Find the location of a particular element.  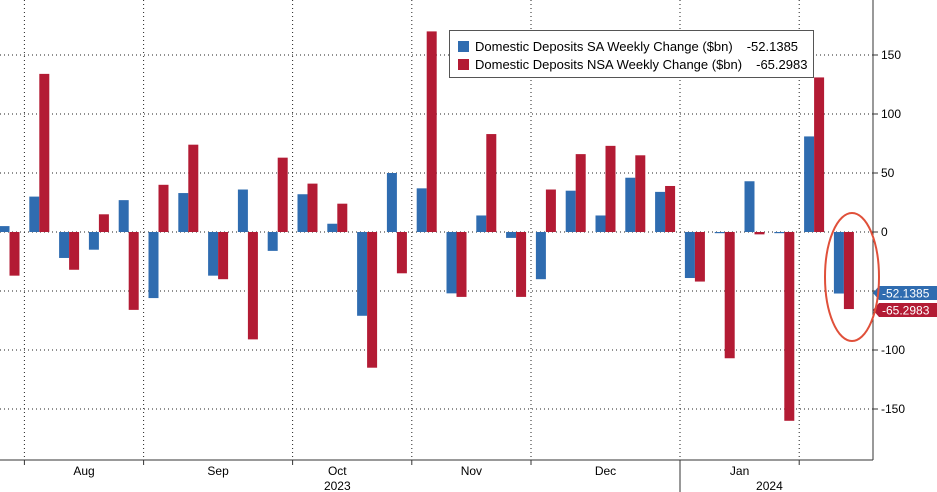

year-label: 2024 is located at coordinates (769, 485).